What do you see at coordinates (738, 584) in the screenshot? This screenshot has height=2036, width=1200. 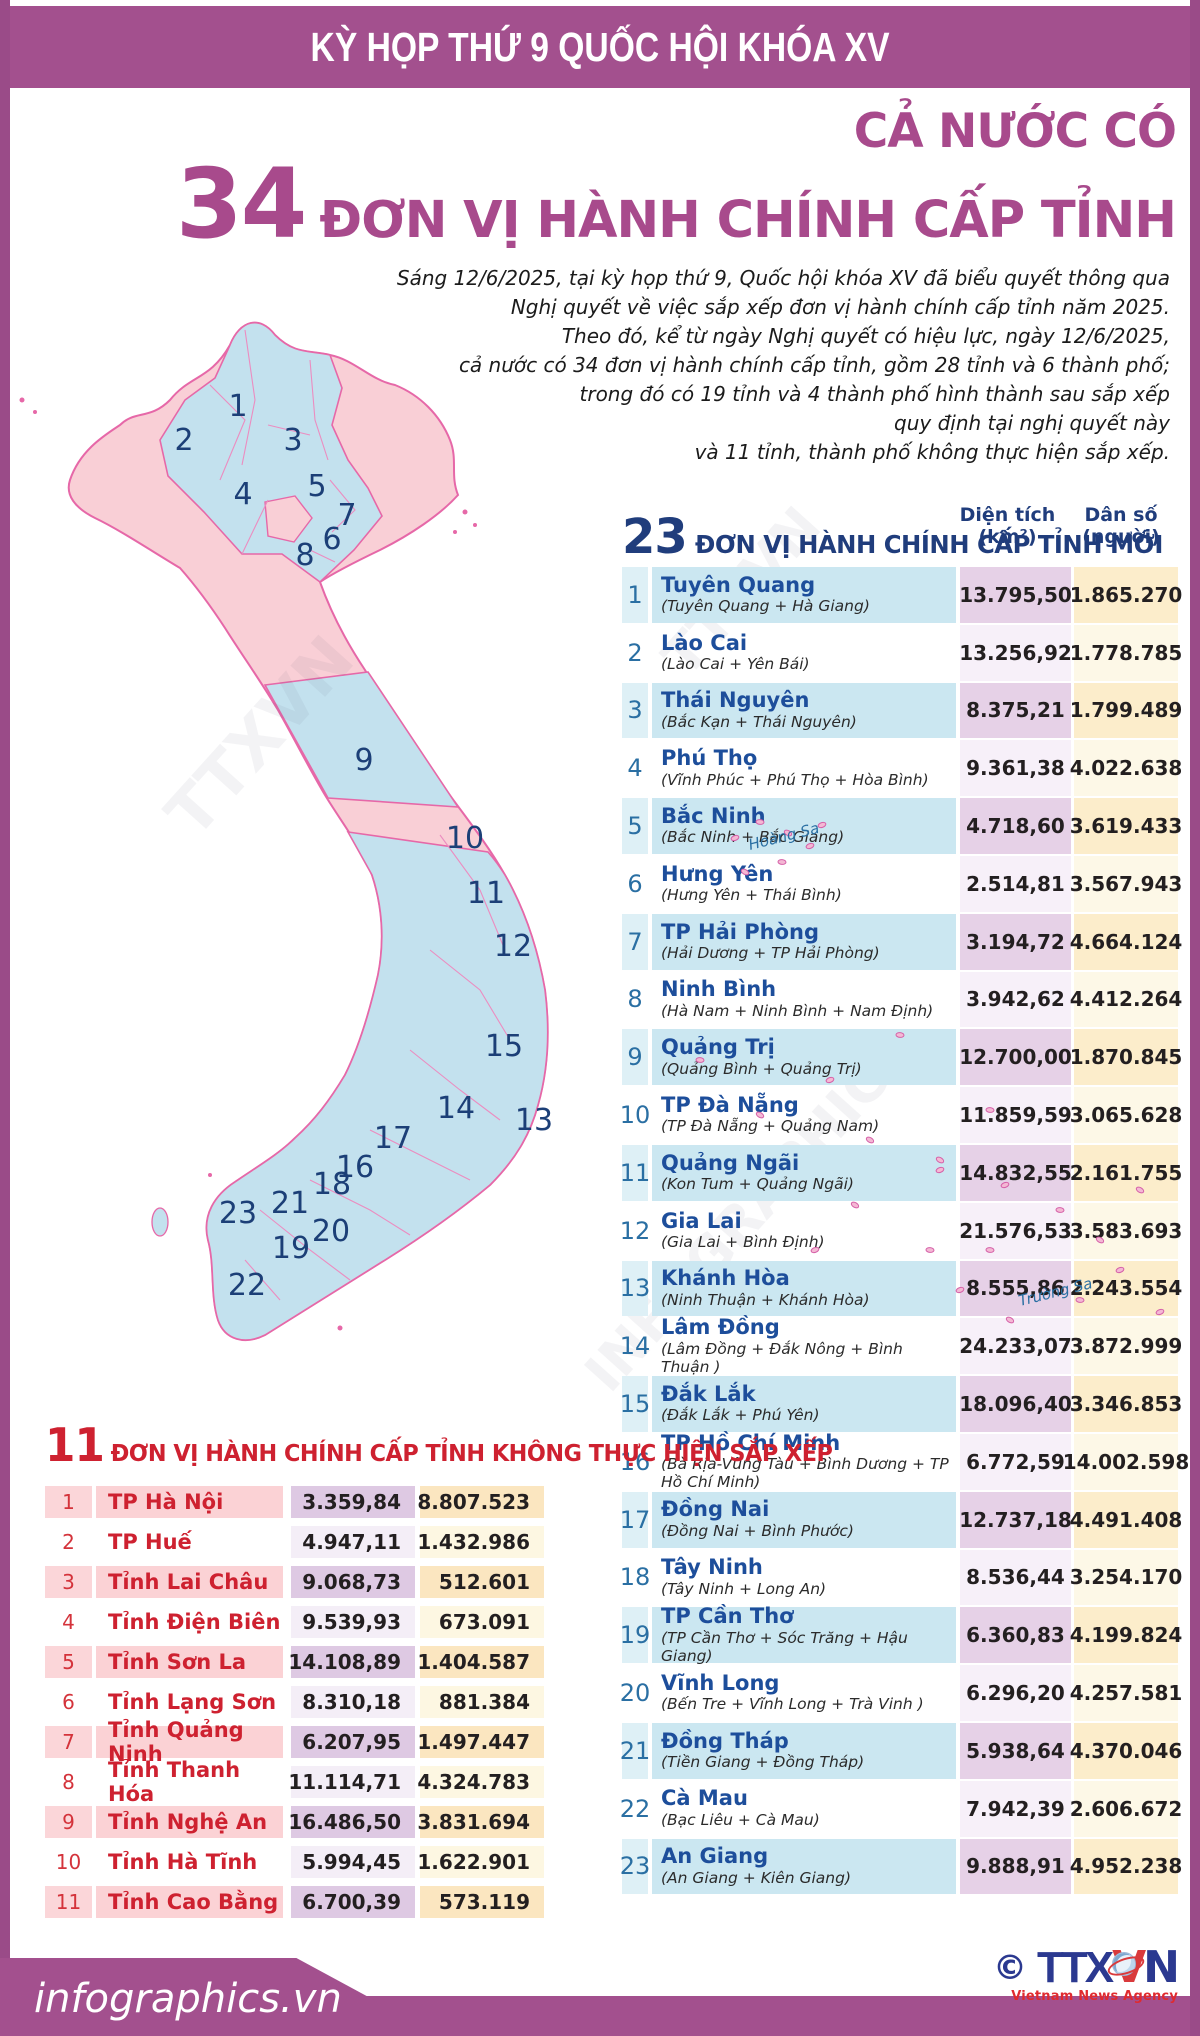 I see `province-name: Tuyên Quang` at bounding box center [738, 584].